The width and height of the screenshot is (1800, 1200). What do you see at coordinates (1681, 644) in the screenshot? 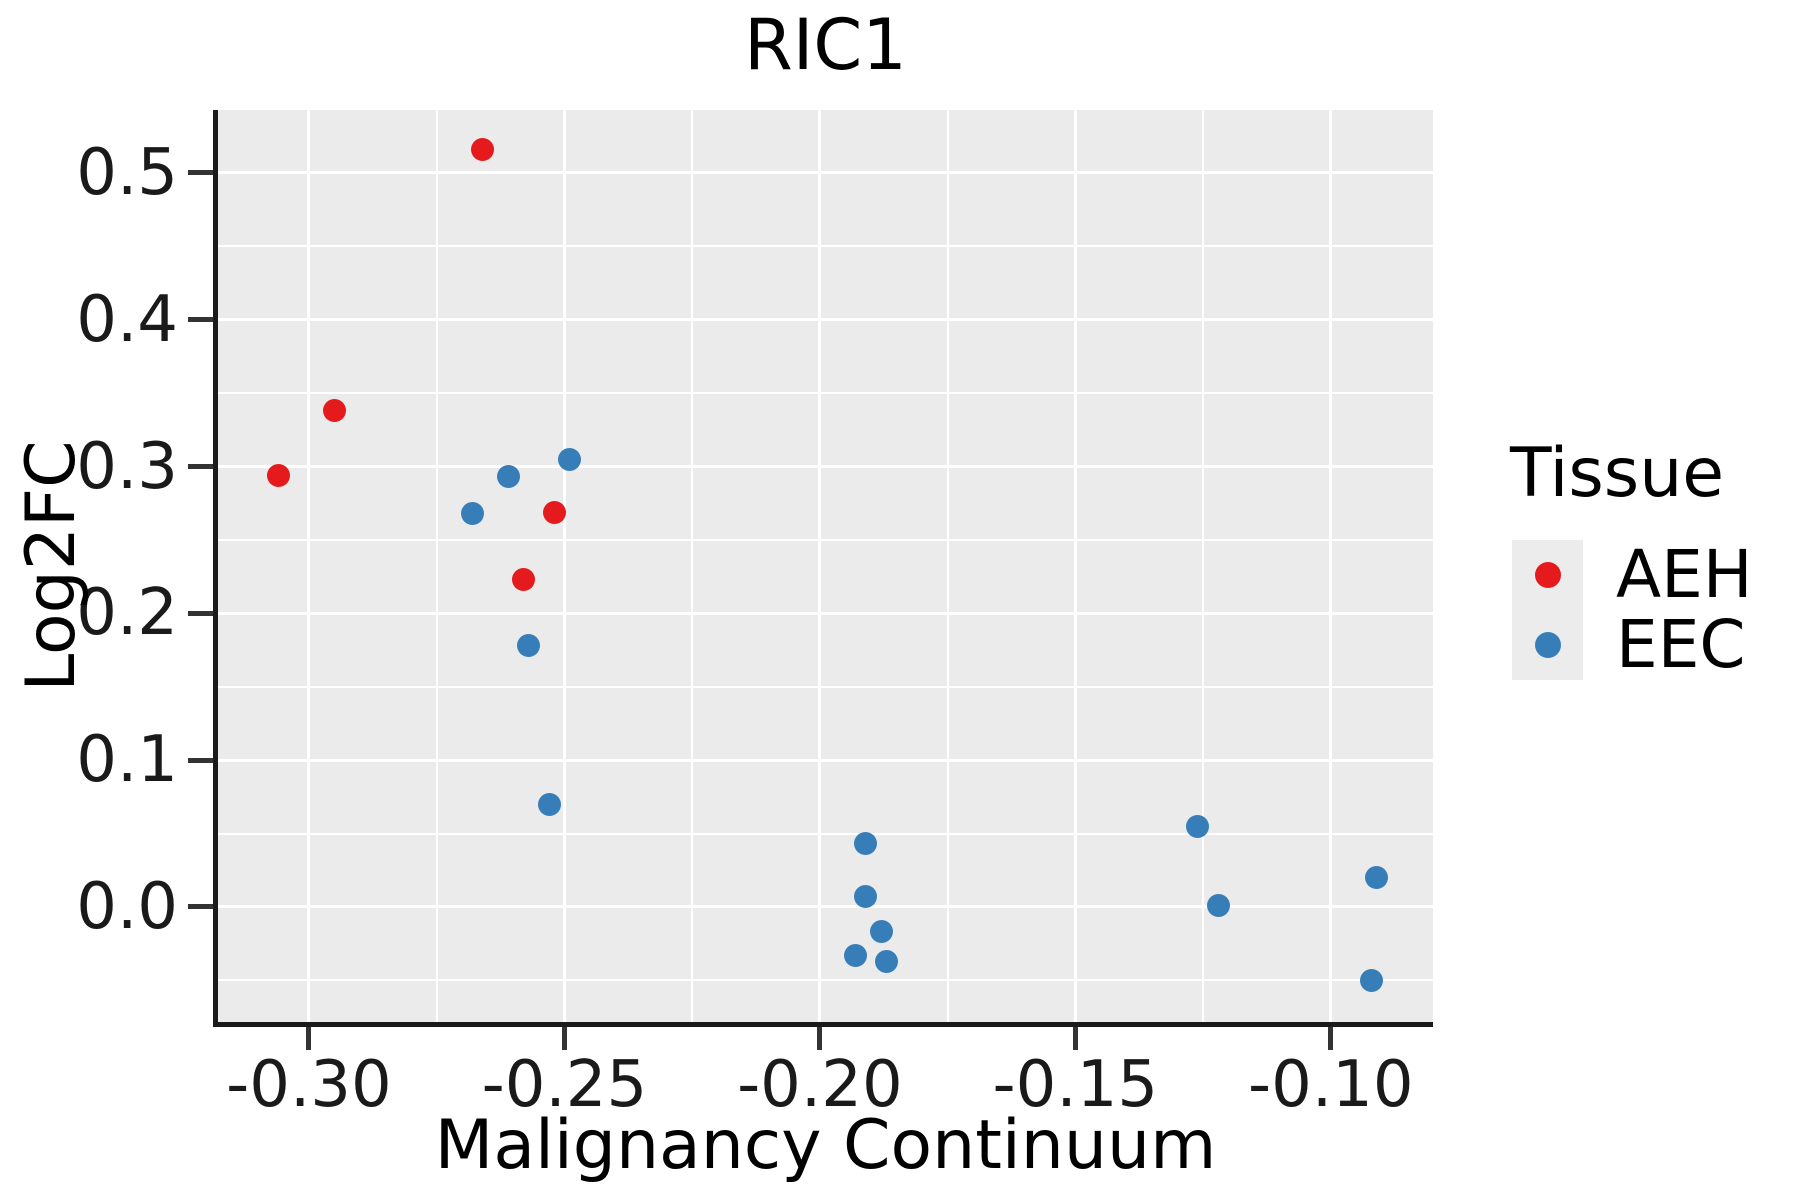
I see `legend-label-eec: EEC` at bounding box center [1681, 644].